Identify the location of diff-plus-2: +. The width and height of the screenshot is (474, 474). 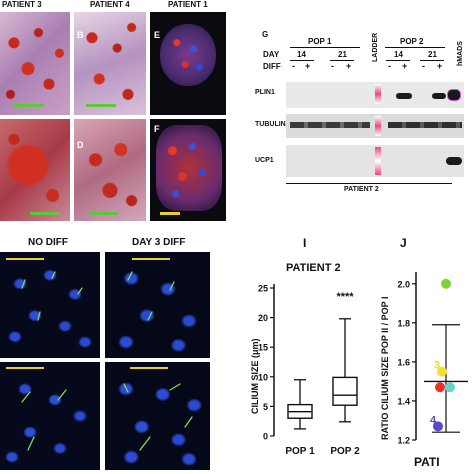
(349, 66).